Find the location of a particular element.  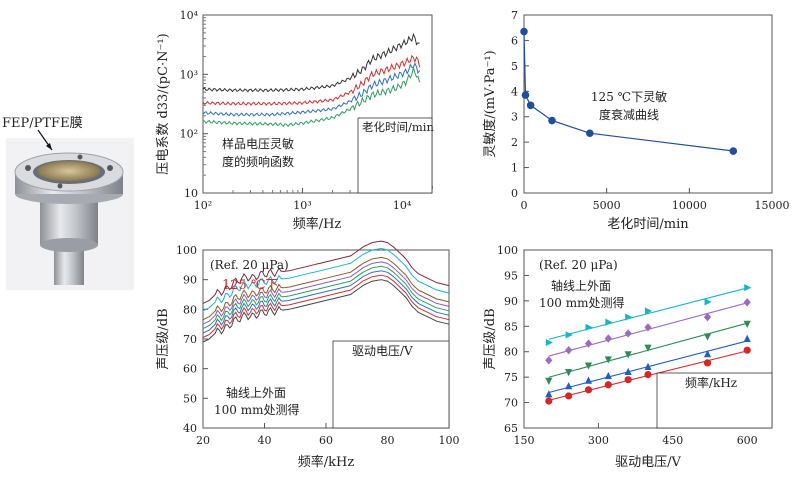

annotation-a-1: 样品电压灵敏 is located at coordinates (258, 143).